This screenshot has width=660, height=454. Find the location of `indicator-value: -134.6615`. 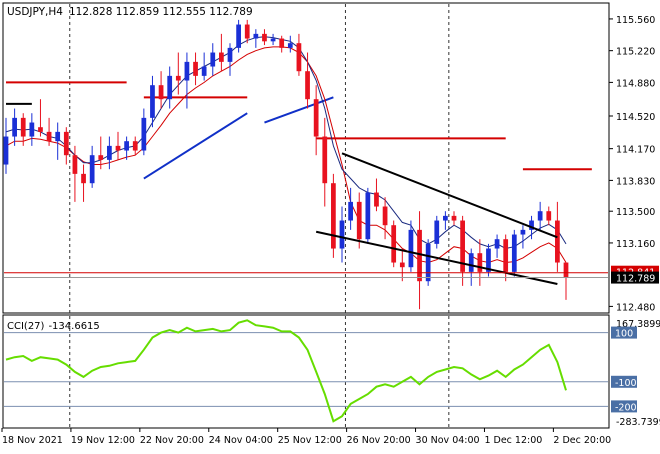

indicator-value: -134.6615 is located at coordinates (73, 326).